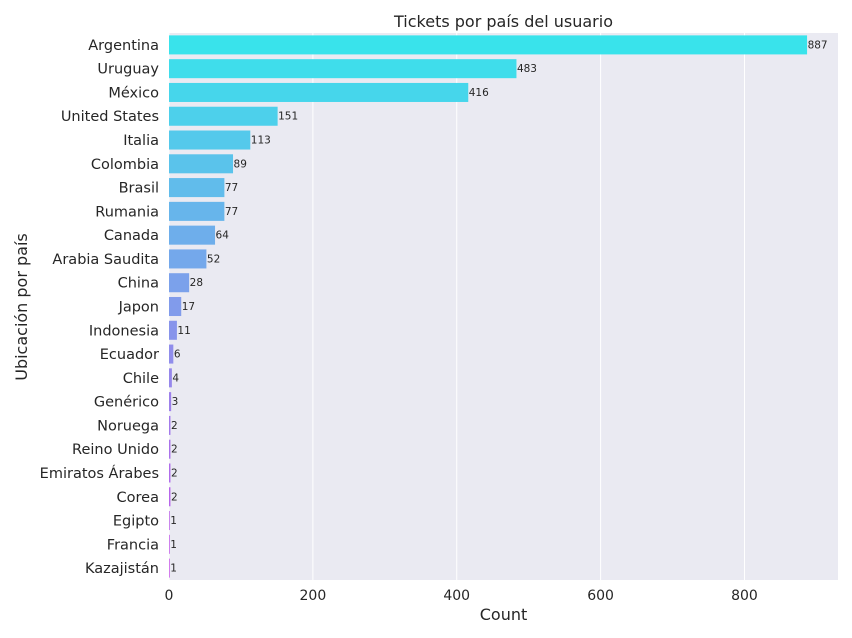  What do you see at coordinates (21, 307) in the screenshot?
I see `y-axis-label: Ubicación por país` at bounding box center [21, 307].